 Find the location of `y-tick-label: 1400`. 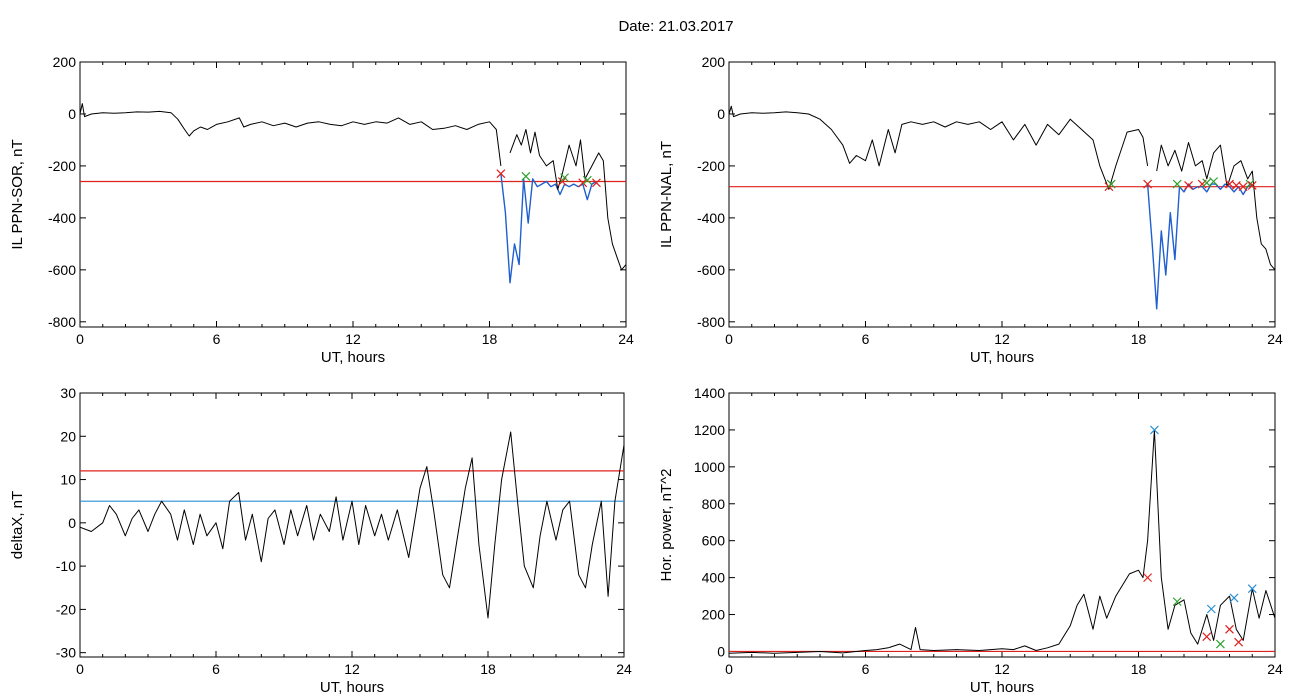

y-tick-label: 1400 is located at coordinates (709, 393).